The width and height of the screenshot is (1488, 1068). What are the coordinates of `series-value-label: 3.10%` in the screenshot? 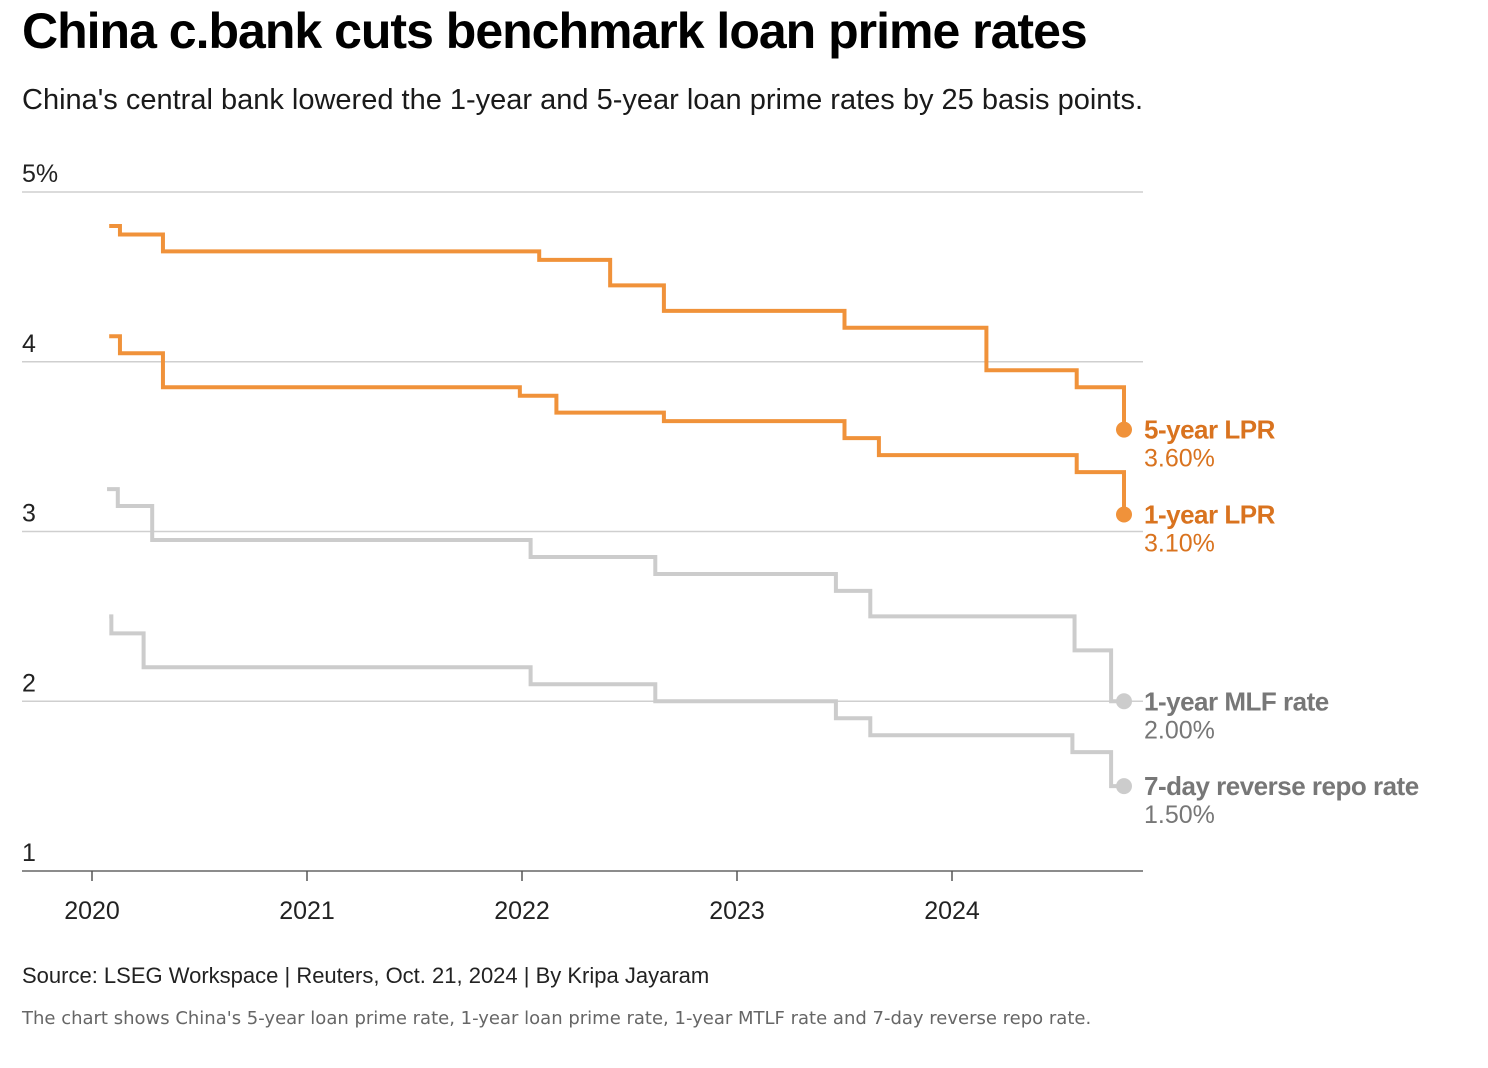 It's located at (1179, 544).